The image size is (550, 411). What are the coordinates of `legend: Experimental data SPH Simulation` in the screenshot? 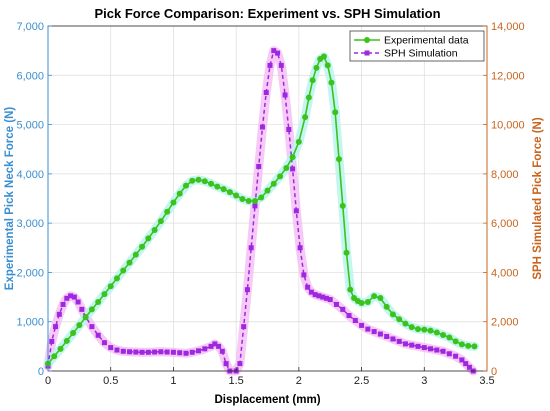 It's located at (417, 46).